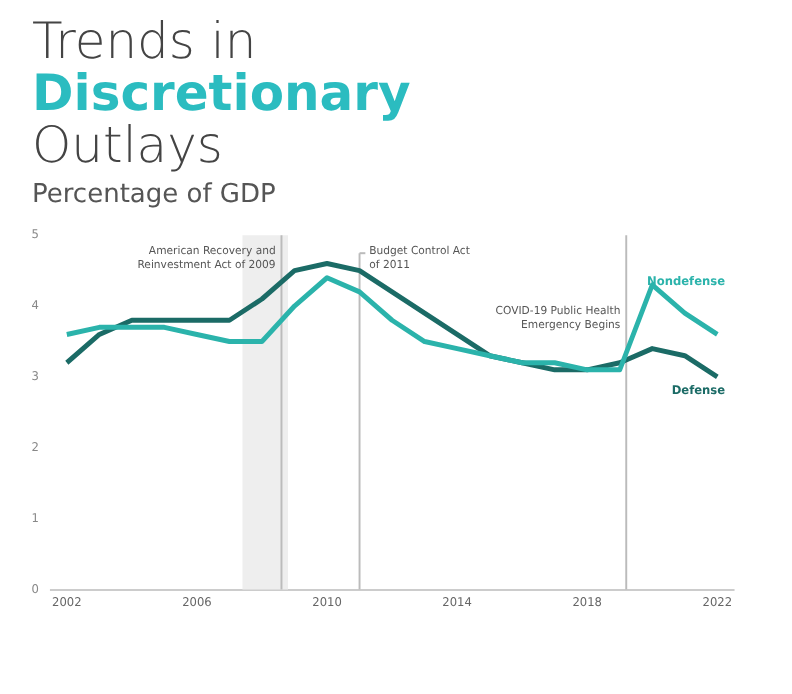 The height and width of the screenshot is (694, 792). I want to click on chart-title: Trends in Discretionary Outlays, so click(221, 93).